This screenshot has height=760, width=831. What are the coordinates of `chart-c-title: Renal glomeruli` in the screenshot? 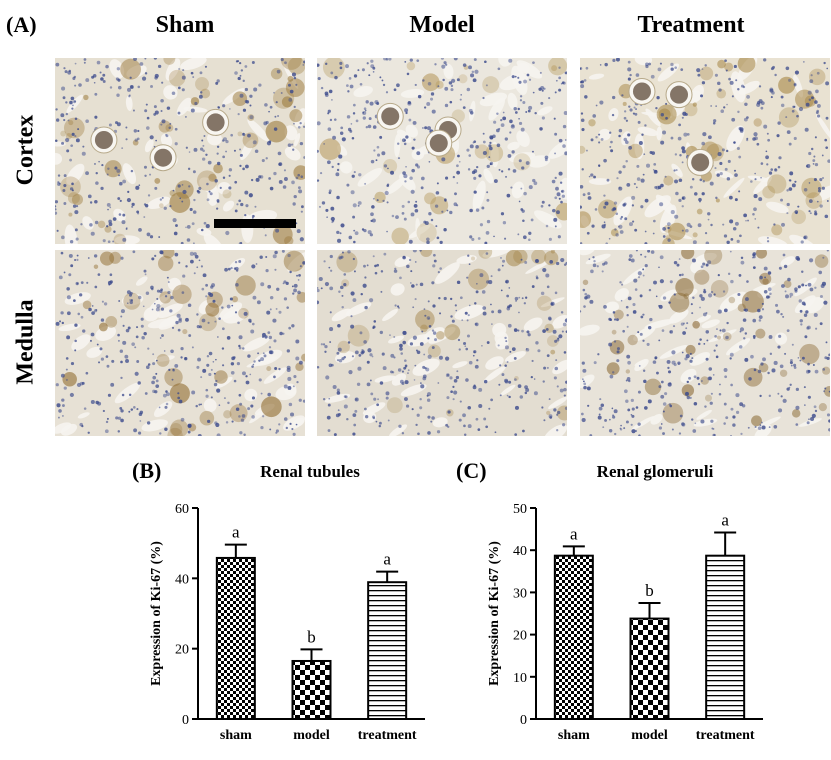 It's located at (655, 471).